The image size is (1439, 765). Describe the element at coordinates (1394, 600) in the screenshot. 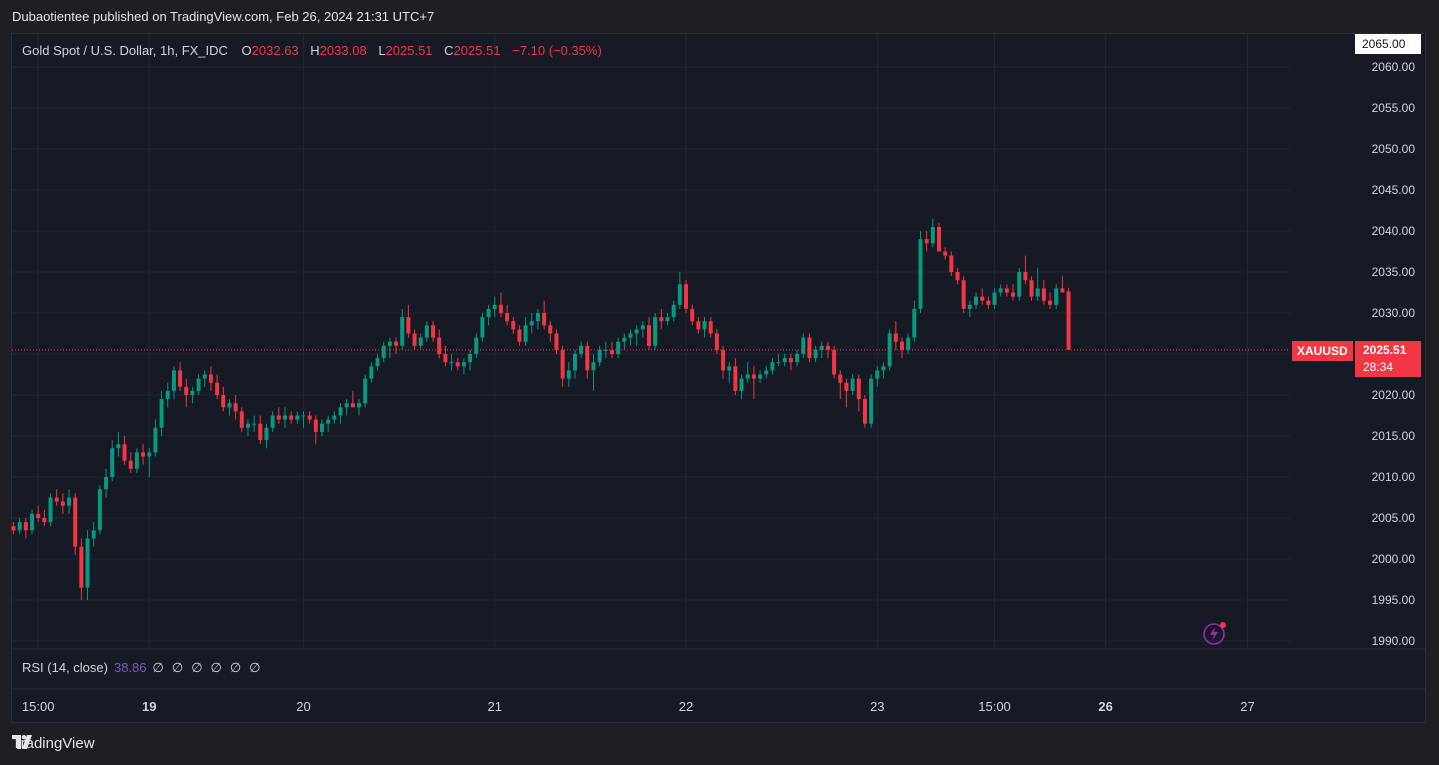

I see `price-tick-label: 1995.00` at that location.